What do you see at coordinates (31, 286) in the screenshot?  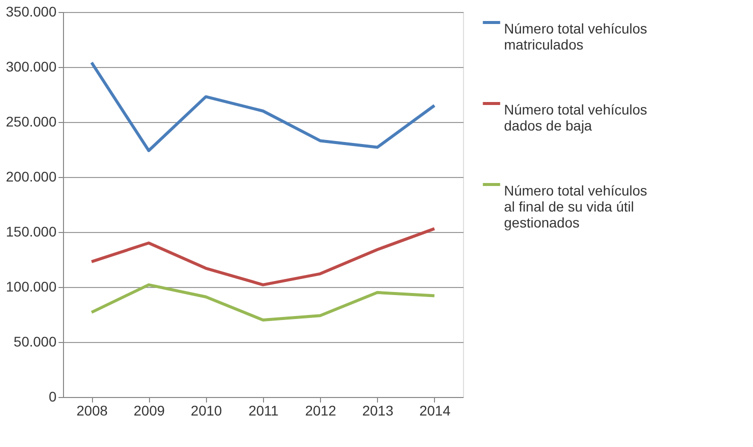 I see `y-tick-label: 100.000` at bounding box center [31, 286].